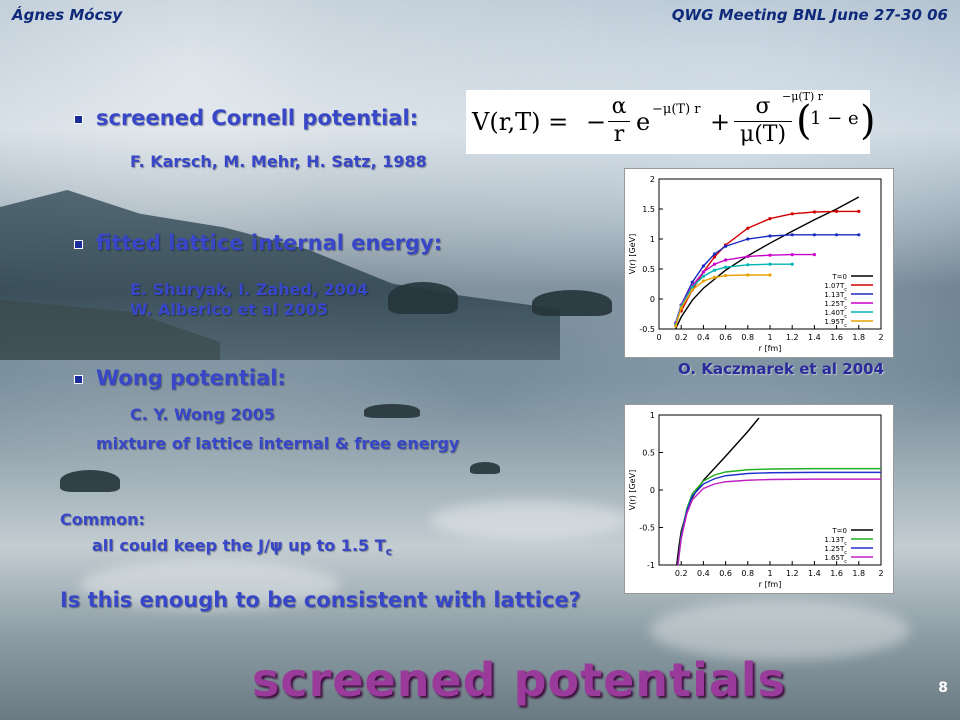  Describe the element at coordinates (868, 121) in the screenshot. I see `formula-paren-close: )` at that location.